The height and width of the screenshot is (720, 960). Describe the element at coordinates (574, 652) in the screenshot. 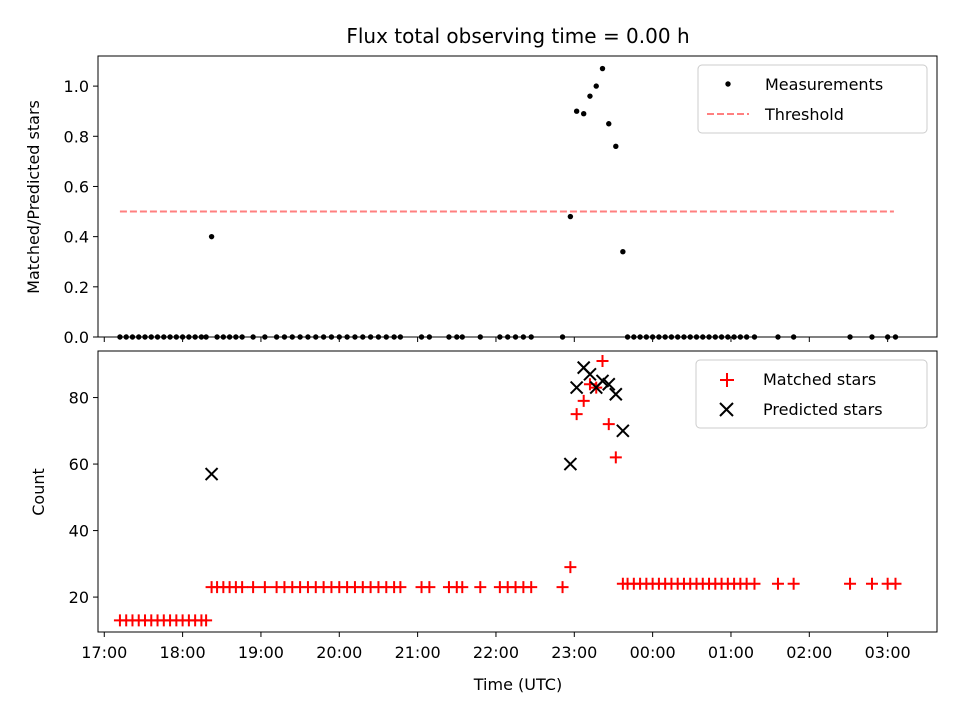

I see `x-tick-label: 23:00` at that location.